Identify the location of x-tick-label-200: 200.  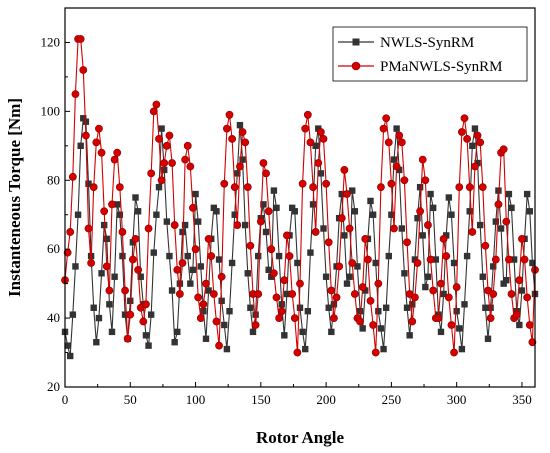
(326, 399).